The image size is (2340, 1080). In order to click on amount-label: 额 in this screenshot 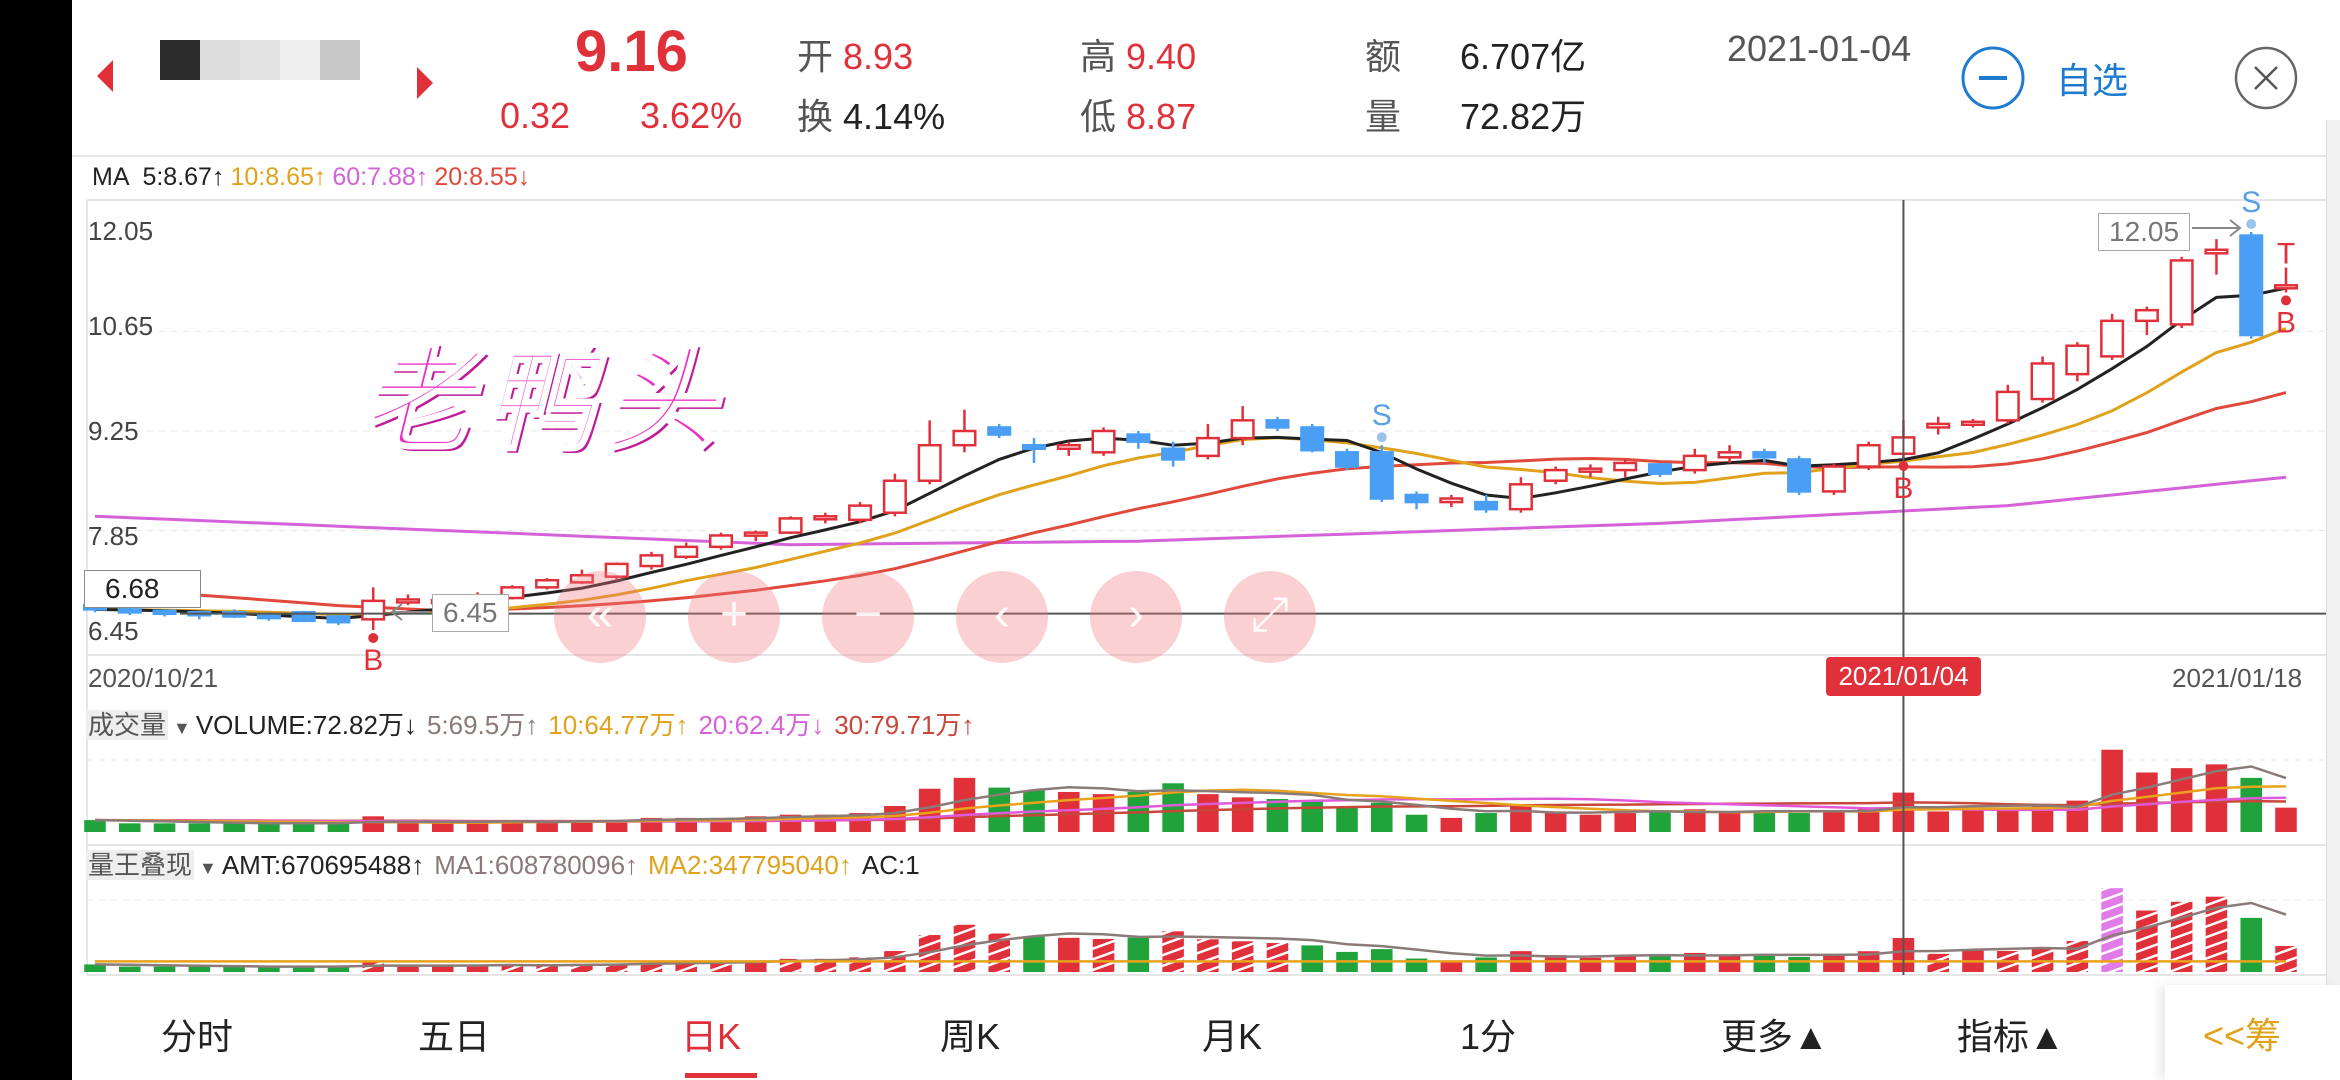, I will do `click(1383, 56)`.